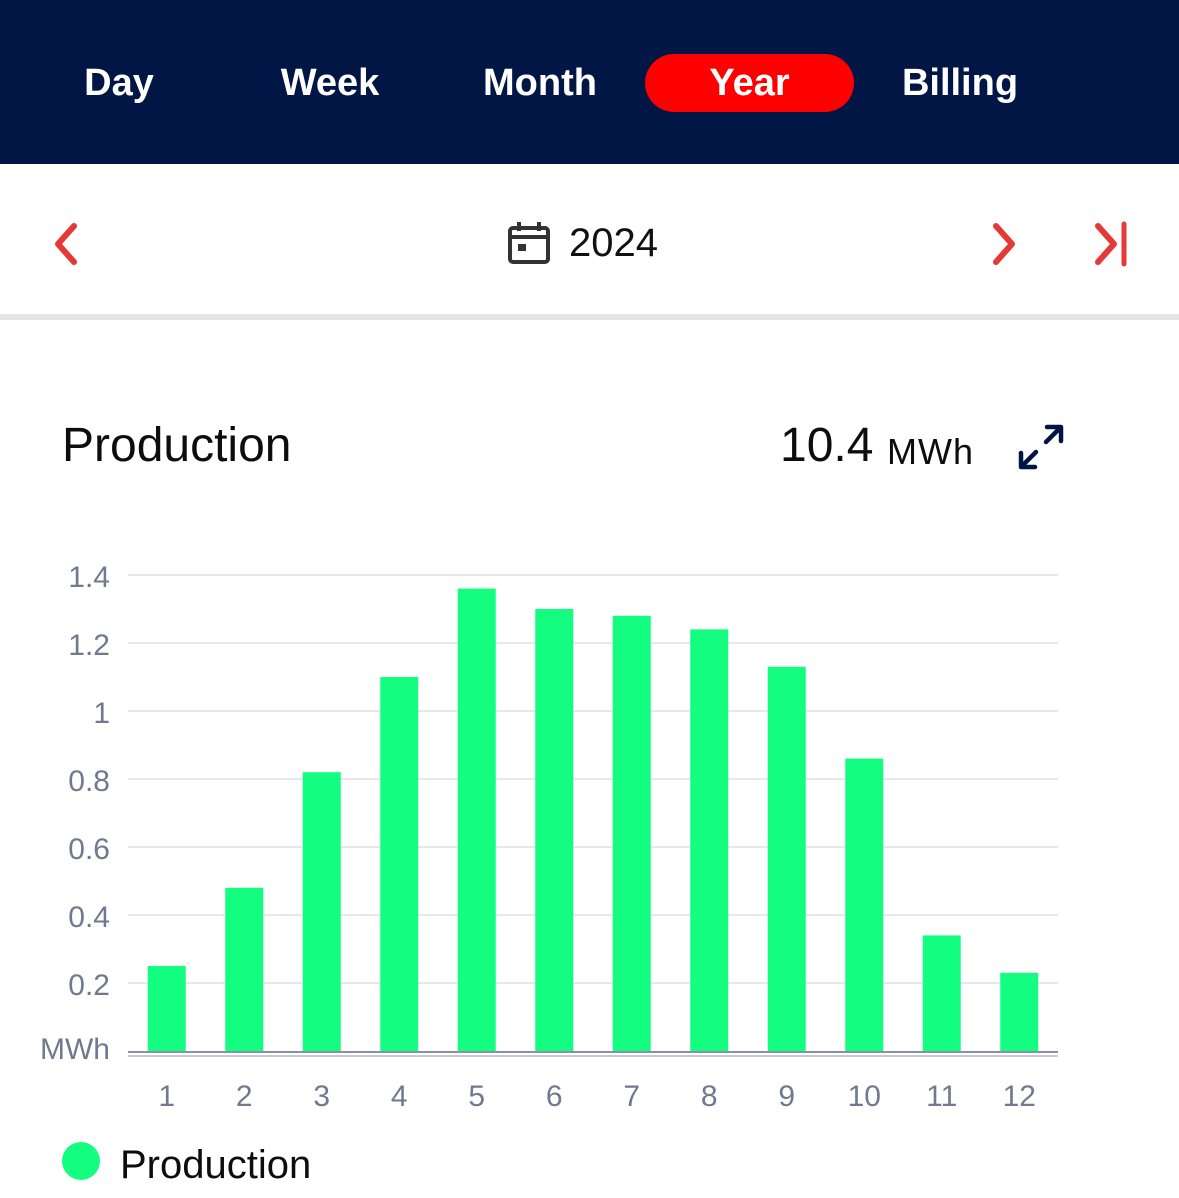 The height and width of the screenshot is (1198, 1179). What do you see at coordinates (941, 1096) in the screenshot?
I see `x-tick-label: 11` at bounding box center [941, 1096].